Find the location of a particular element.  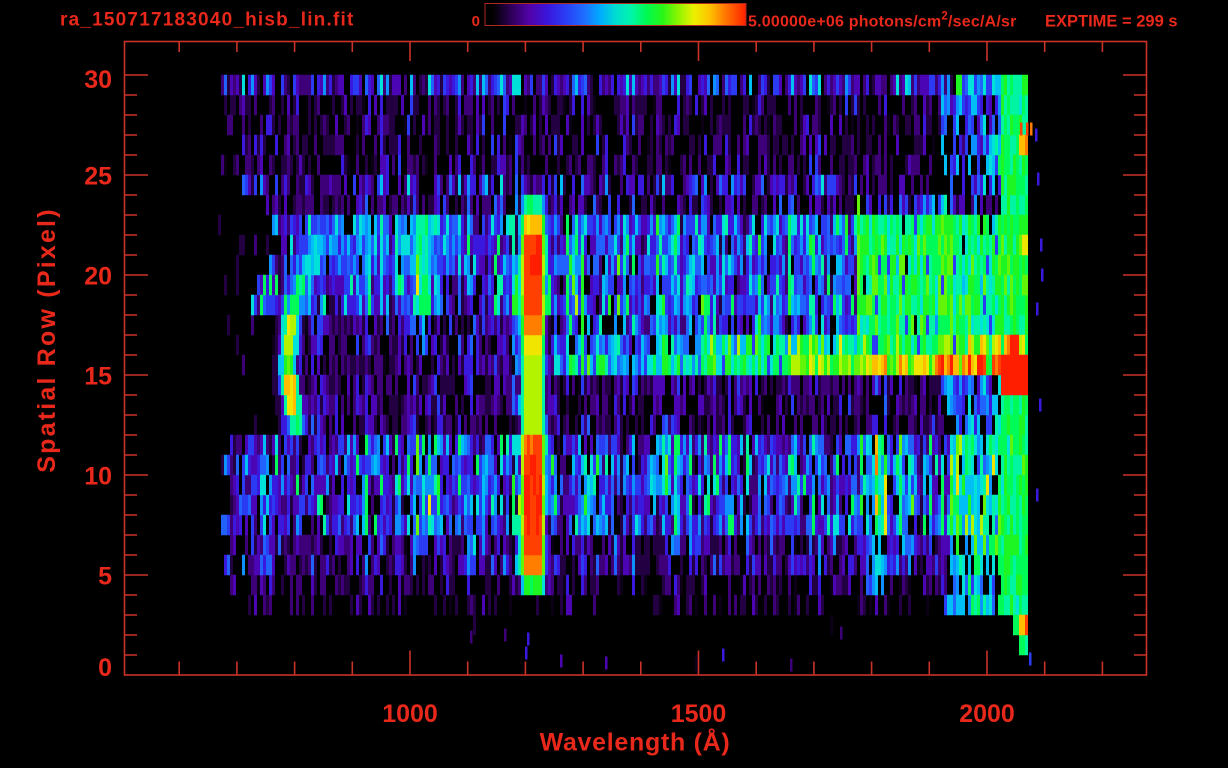

svg-text: 25 is located at coordinates (98, 177).